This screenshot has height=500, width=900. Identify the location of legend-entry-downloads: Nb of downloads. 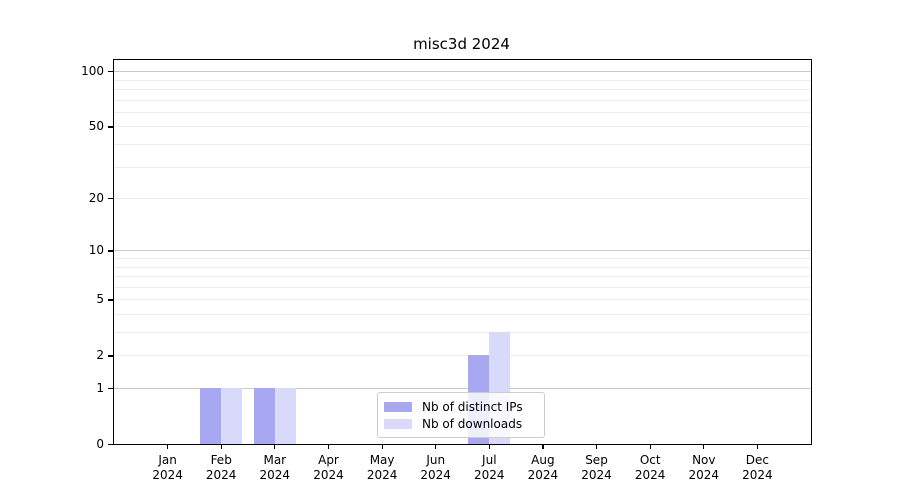
(460, 423).